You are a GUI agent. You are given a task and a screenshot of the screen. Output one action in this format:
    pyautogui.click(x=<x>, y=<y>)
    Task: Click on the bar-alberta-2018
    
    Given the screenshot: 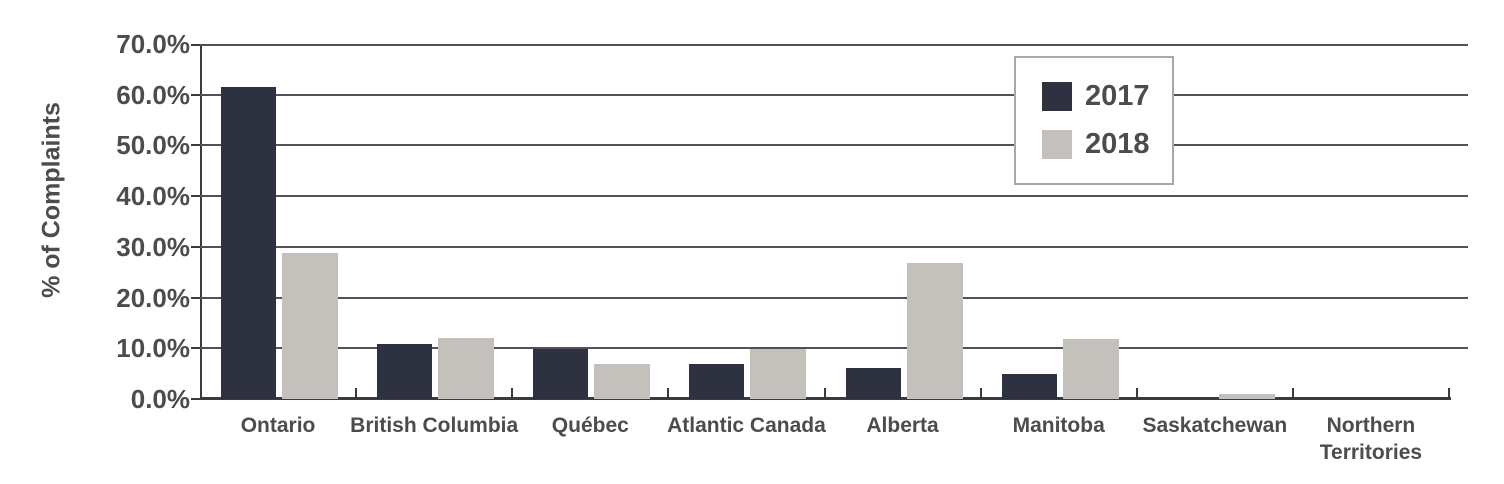 What is the action you would take?
    pyautogui.click(x=934, y=330)
    